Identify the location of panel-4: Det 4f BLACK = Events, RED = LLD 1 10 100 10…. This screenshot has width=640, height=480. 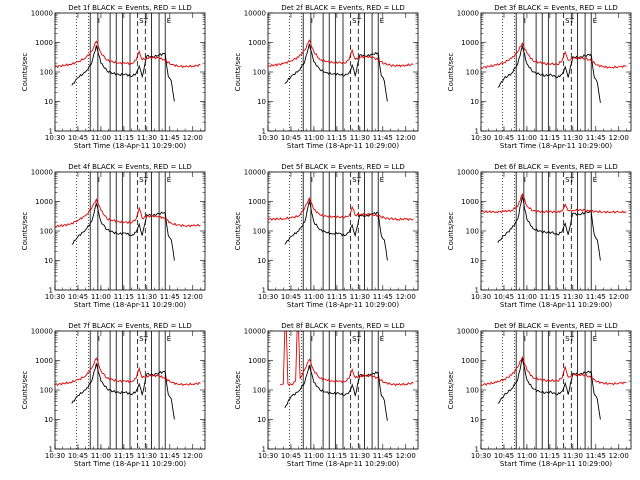
(113, 236).